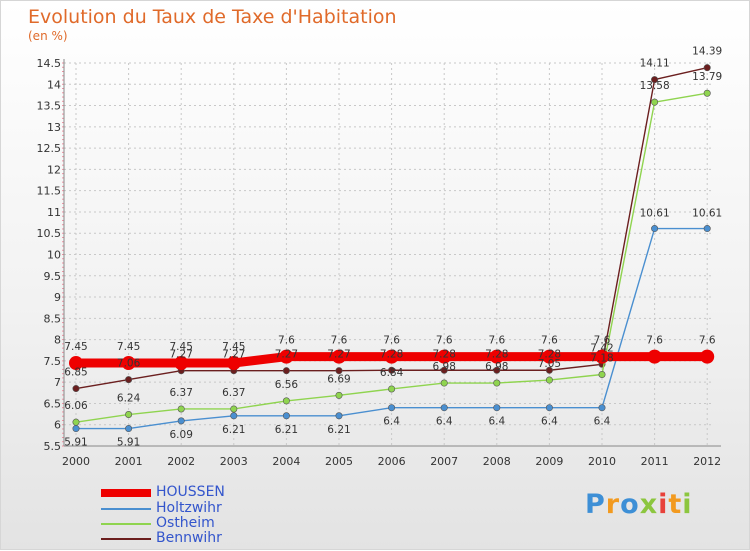 This screenshot has height=551, width=750. What do you see at coordinates (497, 461) in the screenshot?
I see `x-tick-label: 2008` at bounding box center [497, 461].